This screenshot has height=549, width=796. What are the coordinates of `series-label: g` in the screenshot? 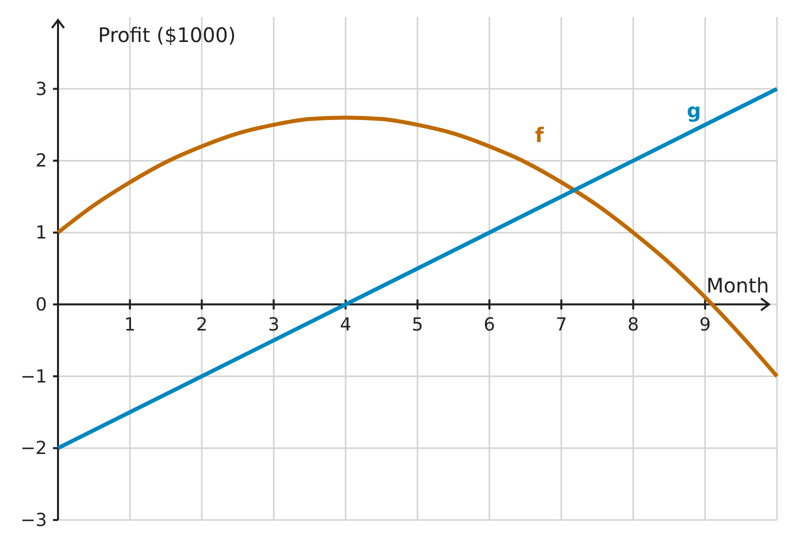 It's located at (694, 110).